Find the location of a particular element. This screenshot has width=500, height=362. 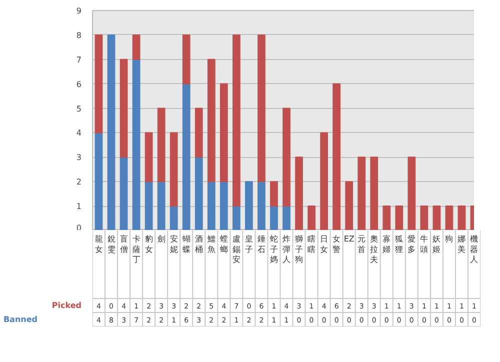

x-tick-label: EZ is located at coordinates (349, 239).